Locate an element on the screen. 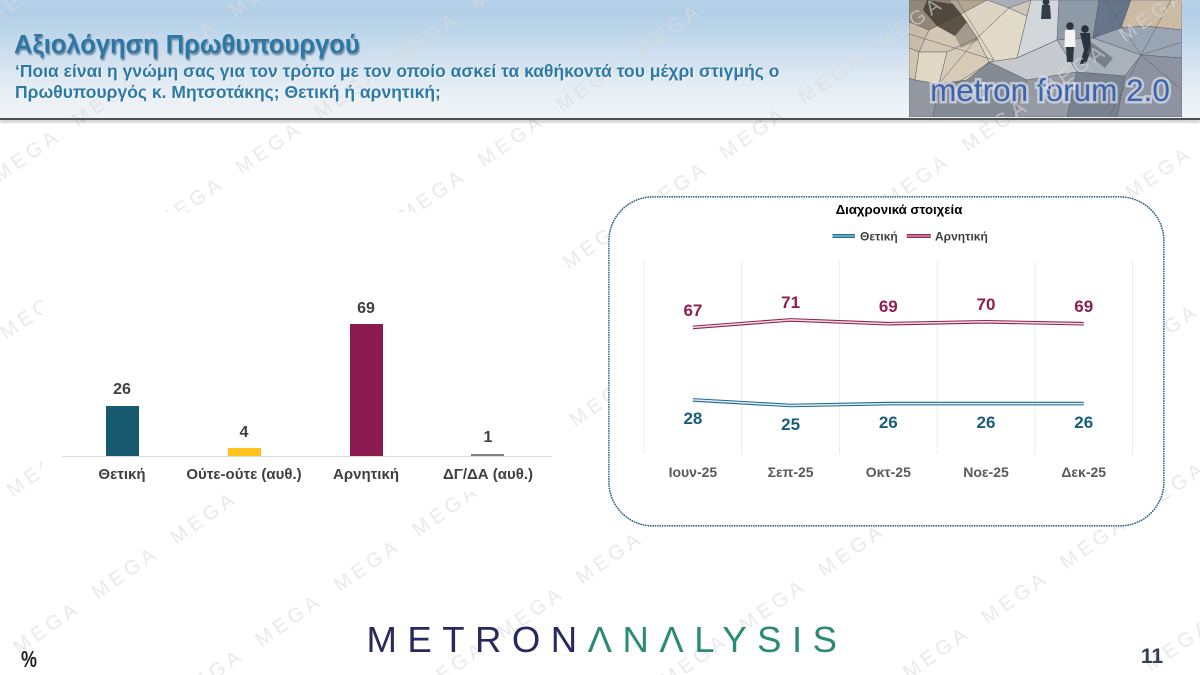 The width and height of the screenshot is (1200, 675). svg-text: Διαχρονικά στοιχεία is located at coordinates (899, 209).